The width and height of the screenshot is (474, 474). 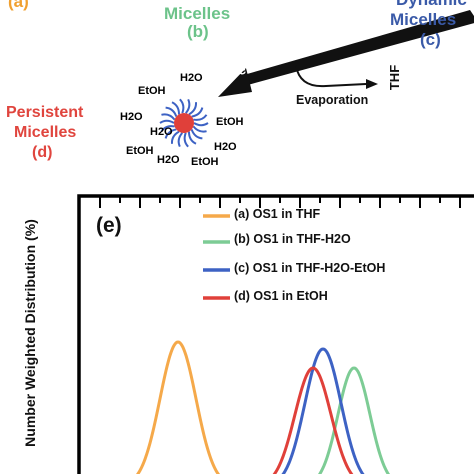 I want to click on micelles-d-text: Micelles, so click(x=45, y=132).